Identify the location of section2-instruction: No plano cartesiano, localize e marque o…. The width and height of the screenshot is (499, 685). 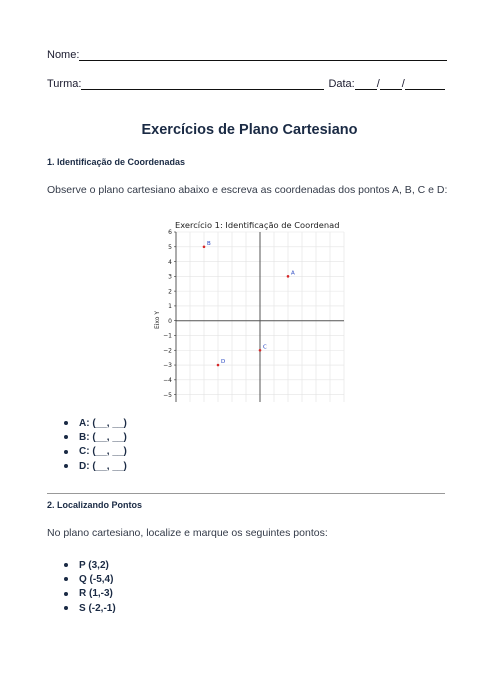
(187, 533).